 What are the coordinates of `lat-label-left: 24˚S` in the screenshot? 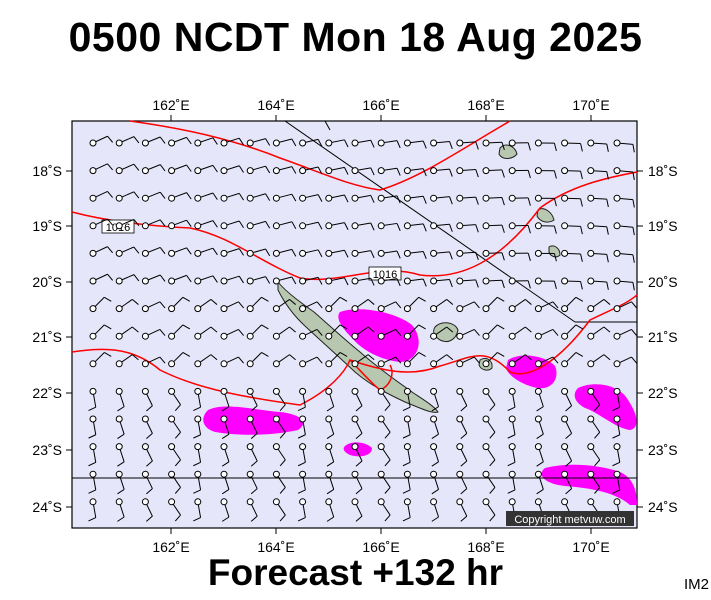 It's located at (47, 507).